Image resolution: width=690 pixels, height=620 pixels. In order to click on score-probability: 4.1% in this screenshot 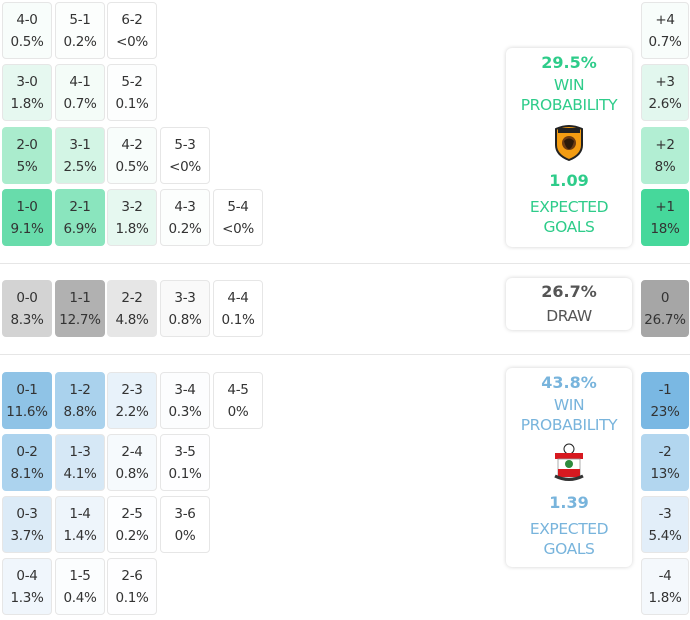, I will do `click(80, 473)`.